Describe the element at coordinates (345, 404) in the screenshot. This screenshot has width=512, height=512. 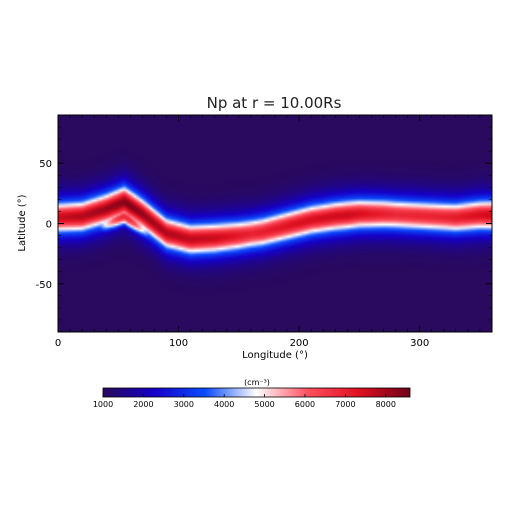
I see `colorbar-tick-label: 7000` at that location.